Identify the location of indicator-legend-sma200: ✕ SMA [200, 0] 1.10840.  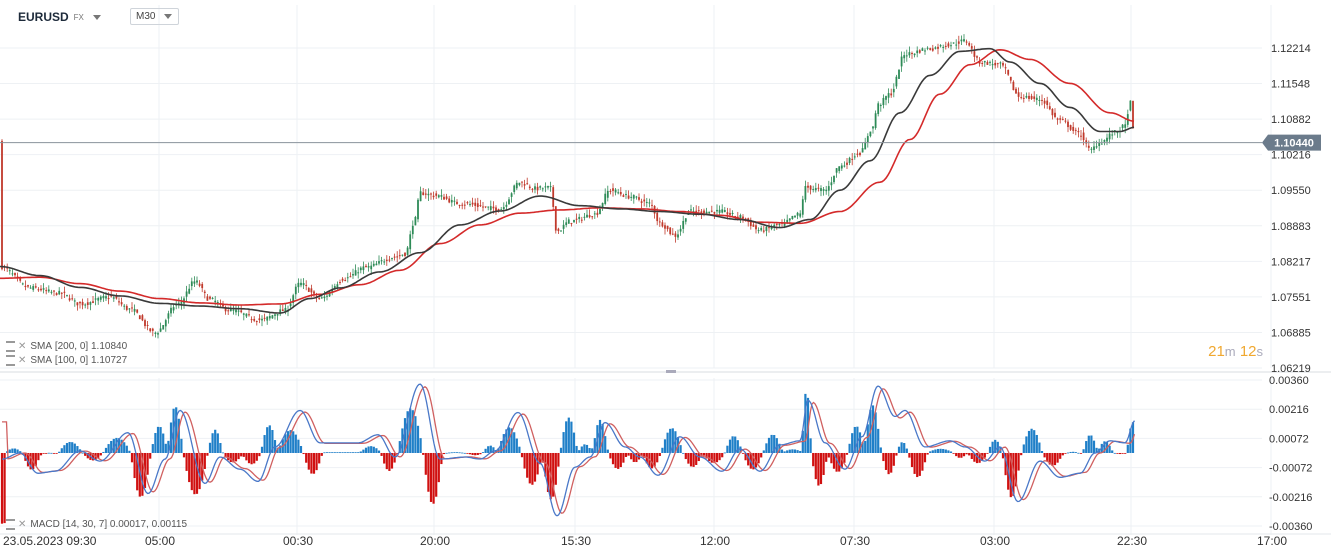
(66, 346).